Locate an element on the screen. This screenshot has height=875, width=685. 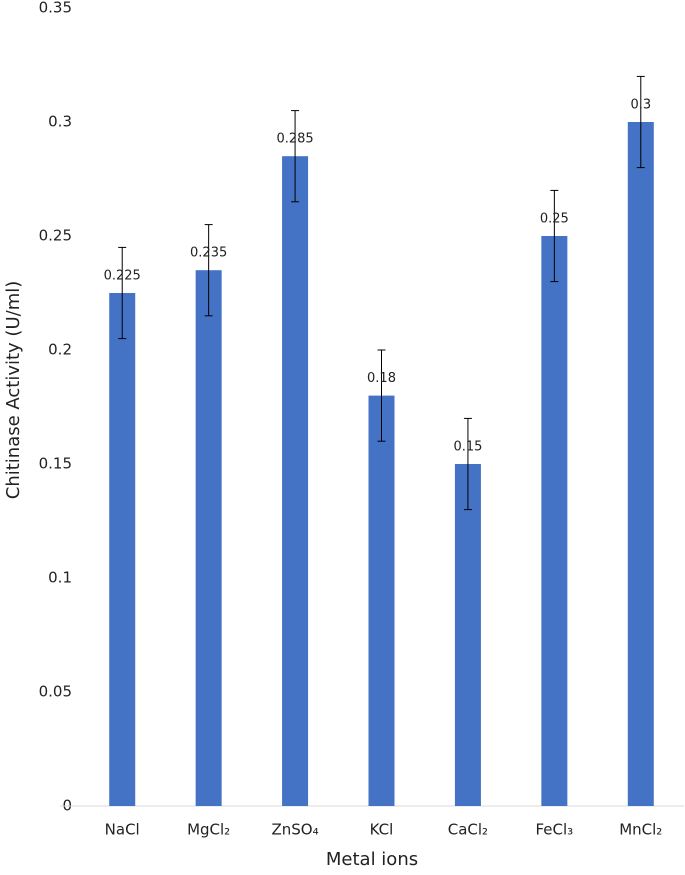
x-tick-label: MgCl₂ is located at coordinates (208, 830).